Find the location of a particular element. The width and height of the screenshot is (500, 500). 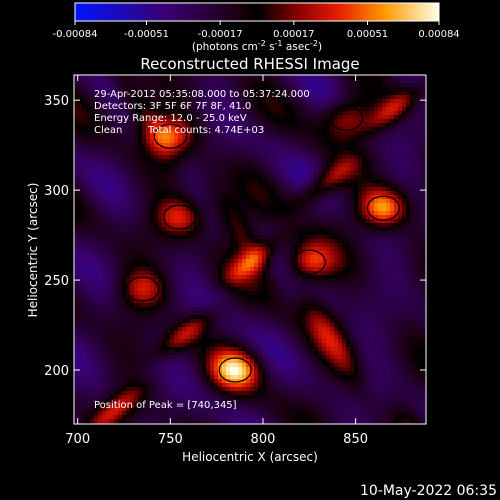

x-tick-label: 850 is located at coordinates (355, 439).